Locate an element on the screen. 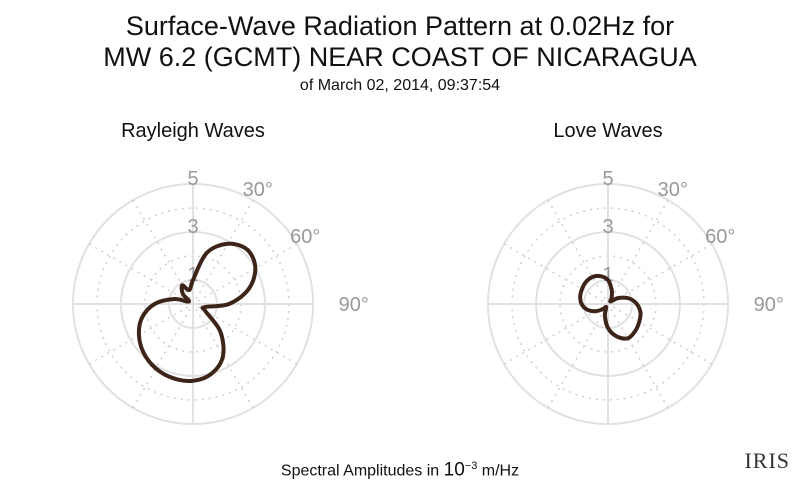 The height and width of the screenshot is (496, 800). units-exponent: −3 is located at coordinates (471, 466).